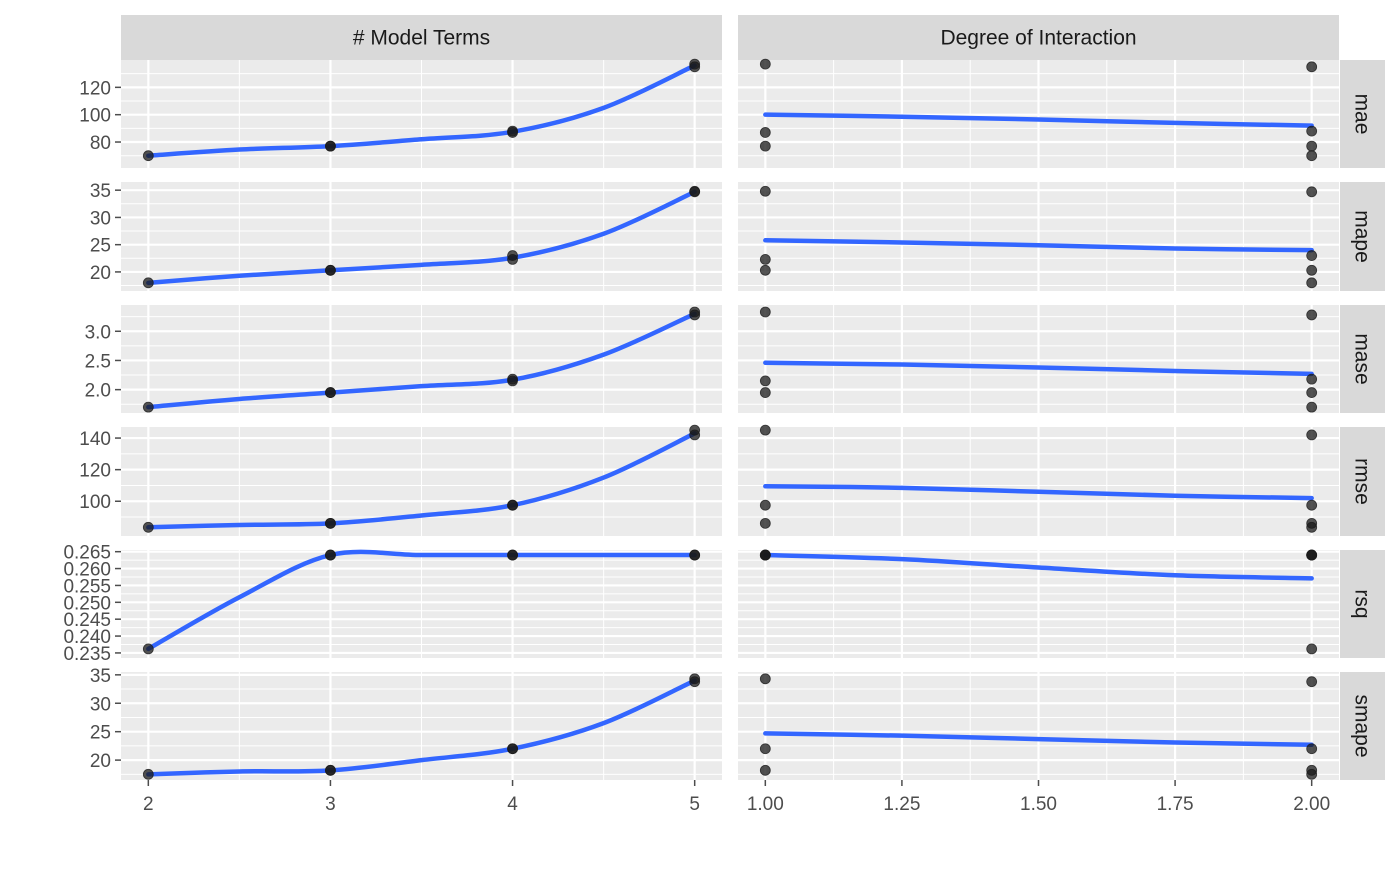  Describe the element at coordinates (330, 804) in the screenshot. I see `x-tick-label: 3` at that location.